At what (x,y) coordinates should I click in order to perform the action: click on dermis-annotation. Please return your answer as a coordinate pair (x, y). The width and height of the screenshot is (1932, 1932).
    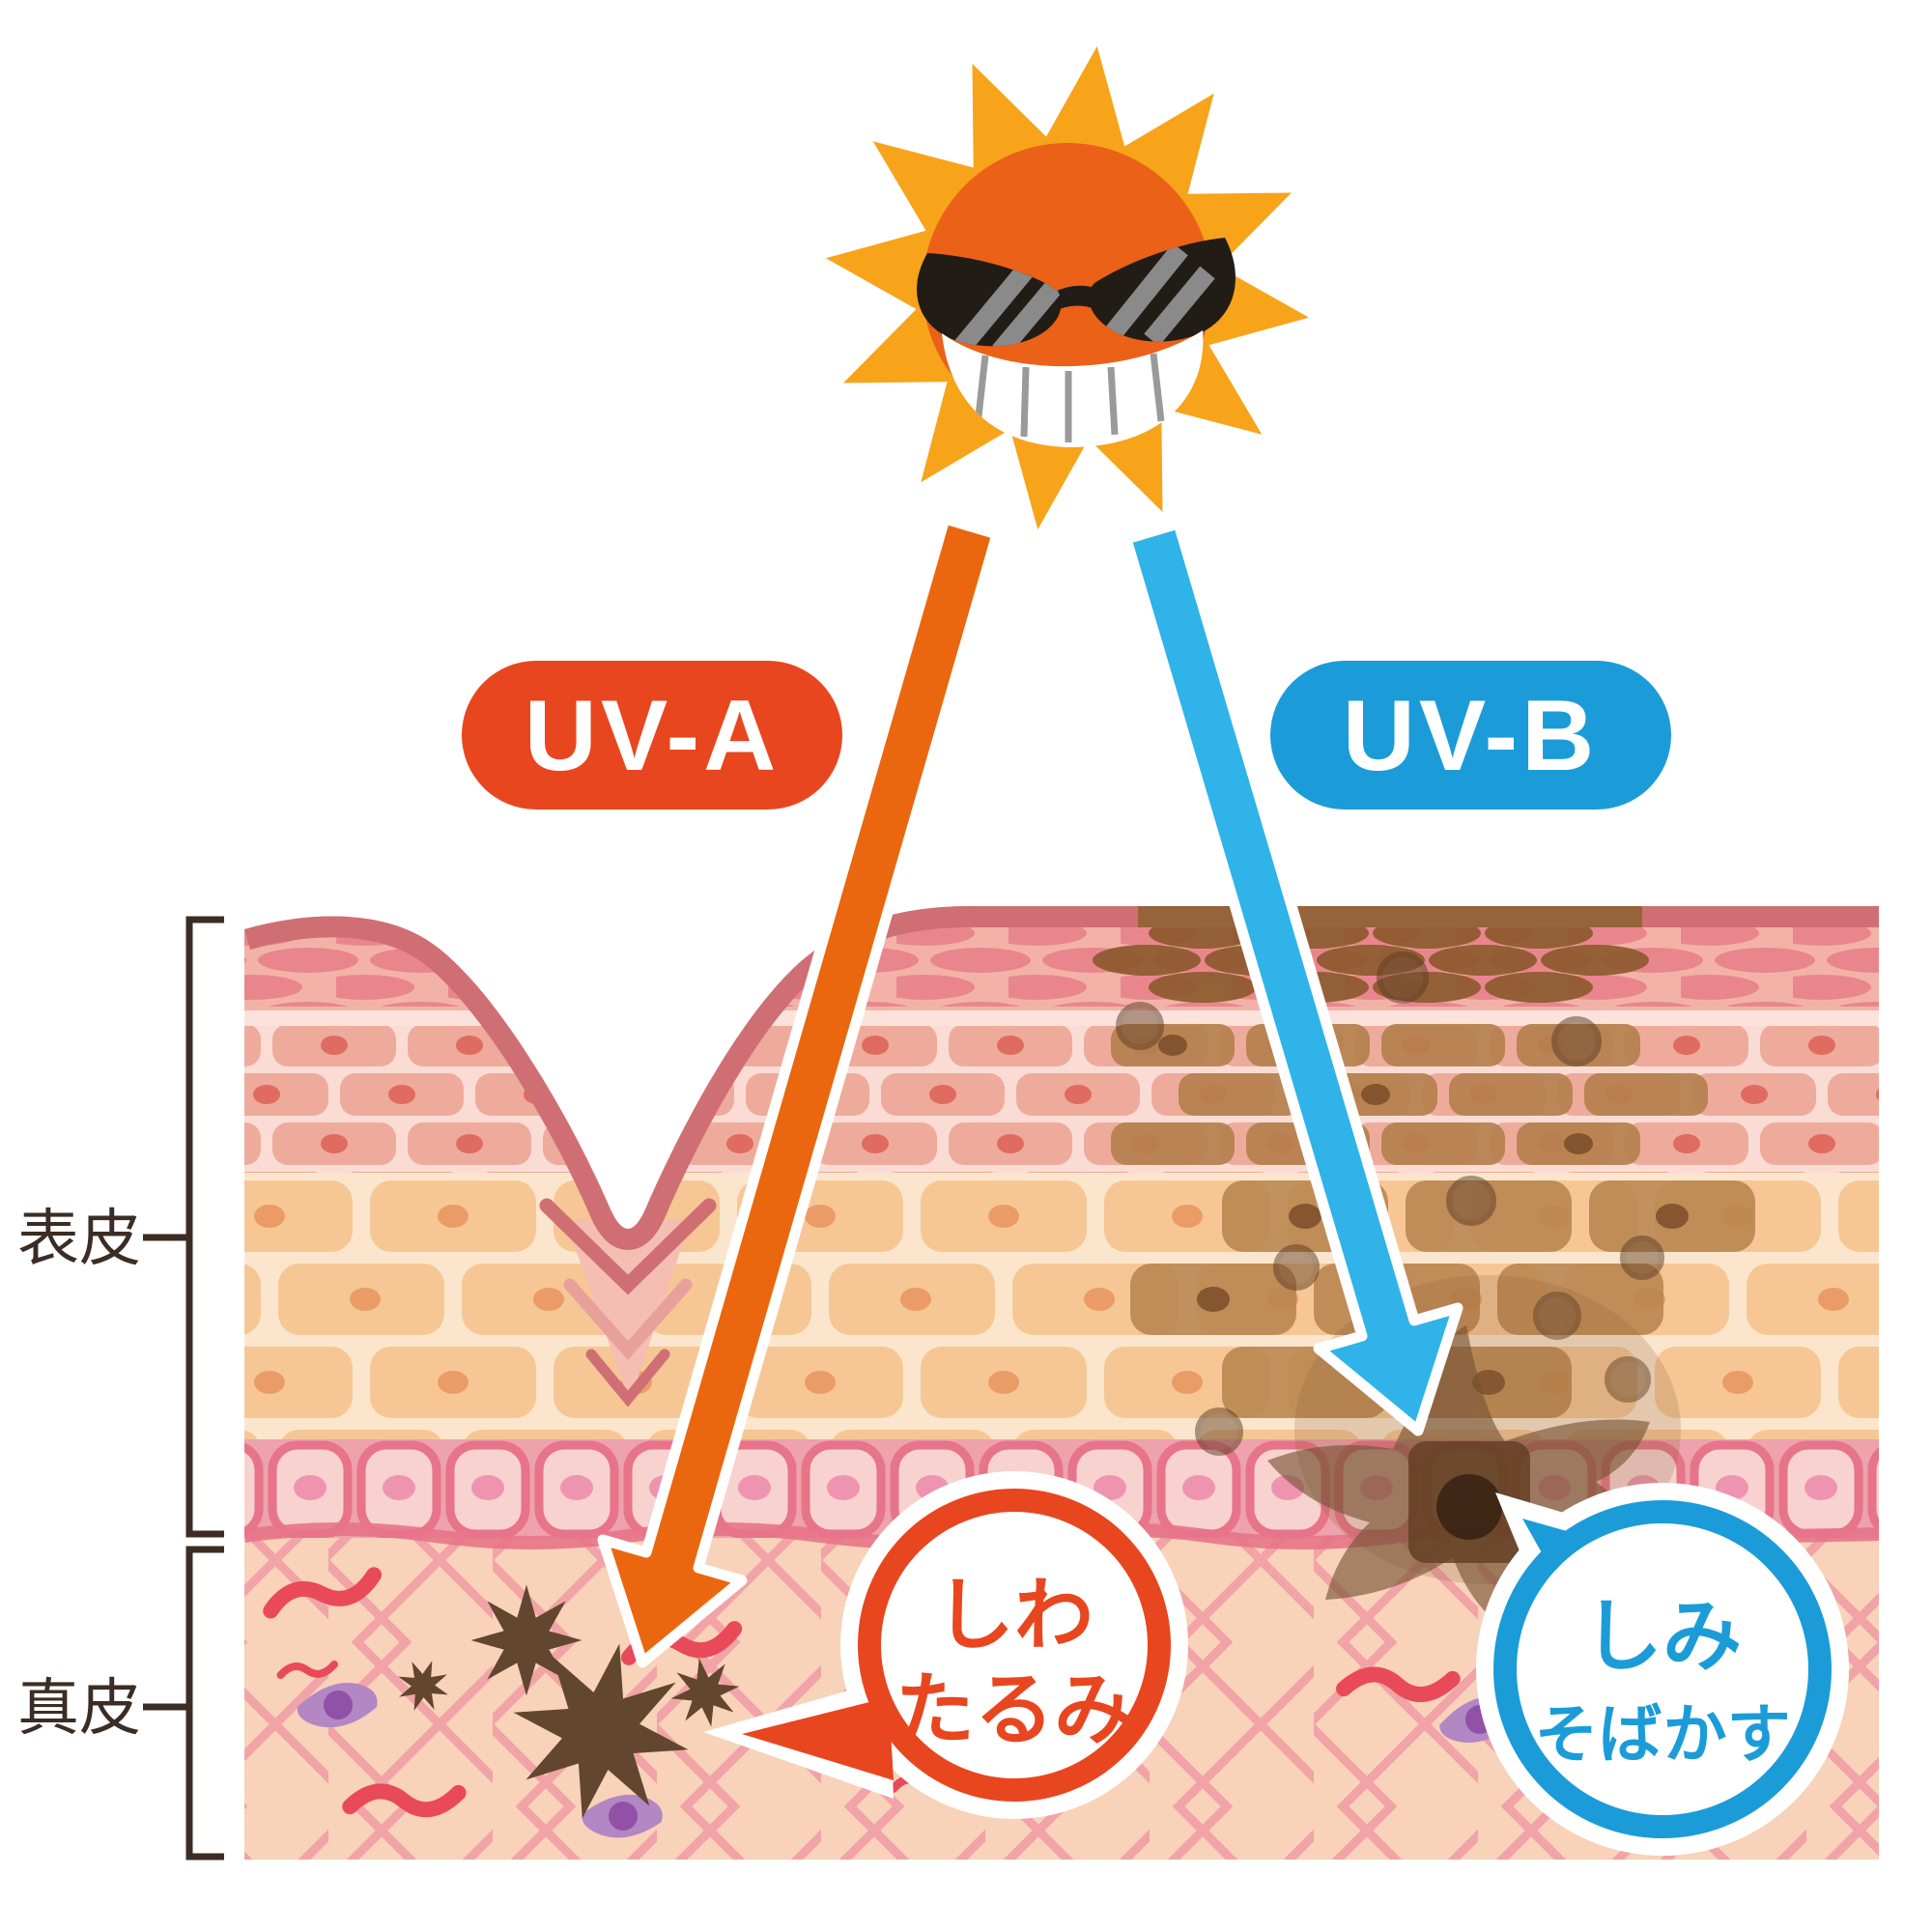
    Looking at the image, I should click on (183, 1703).